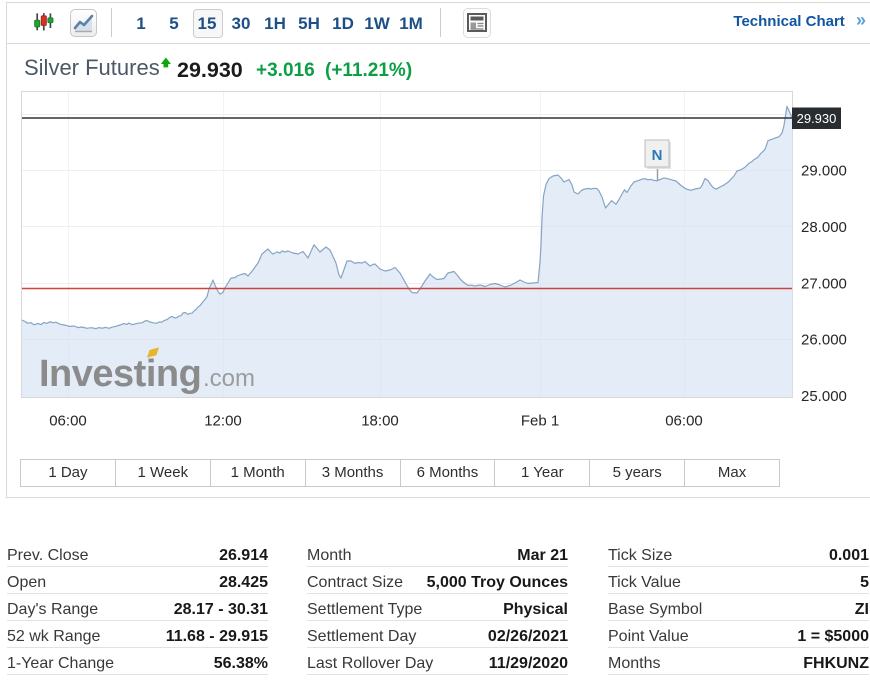 This screenshot has width=870, height=698. What do you see at coordinates (817, 118) in the screenshot?
I see `svg-text: 29.930` at bounding box center [817, 118].